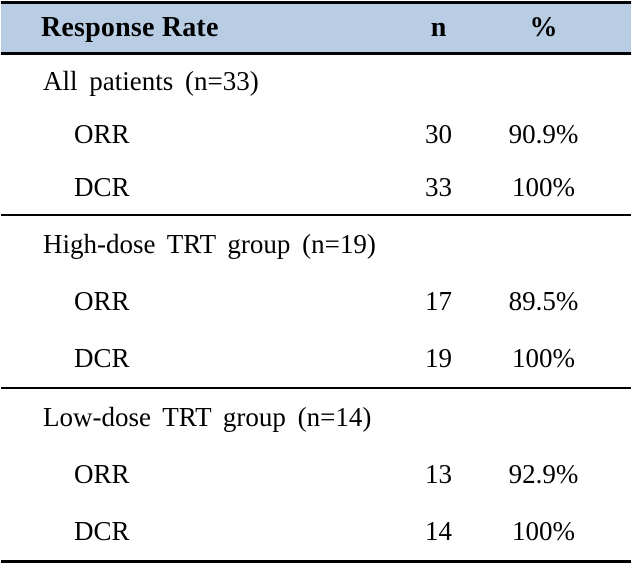 The image size is (632, 577). What do you see at coordinates (543, 134) in the screenshot?
I see `row-percent-value: 90.9%` at bounding box center [543, 134].